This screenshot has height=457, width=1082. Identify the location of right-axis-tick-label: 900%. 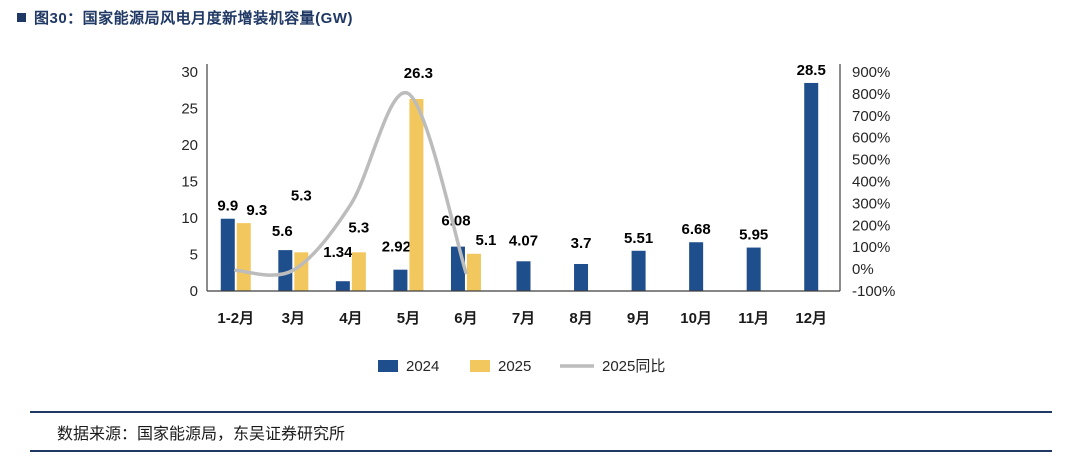
(871, 72).